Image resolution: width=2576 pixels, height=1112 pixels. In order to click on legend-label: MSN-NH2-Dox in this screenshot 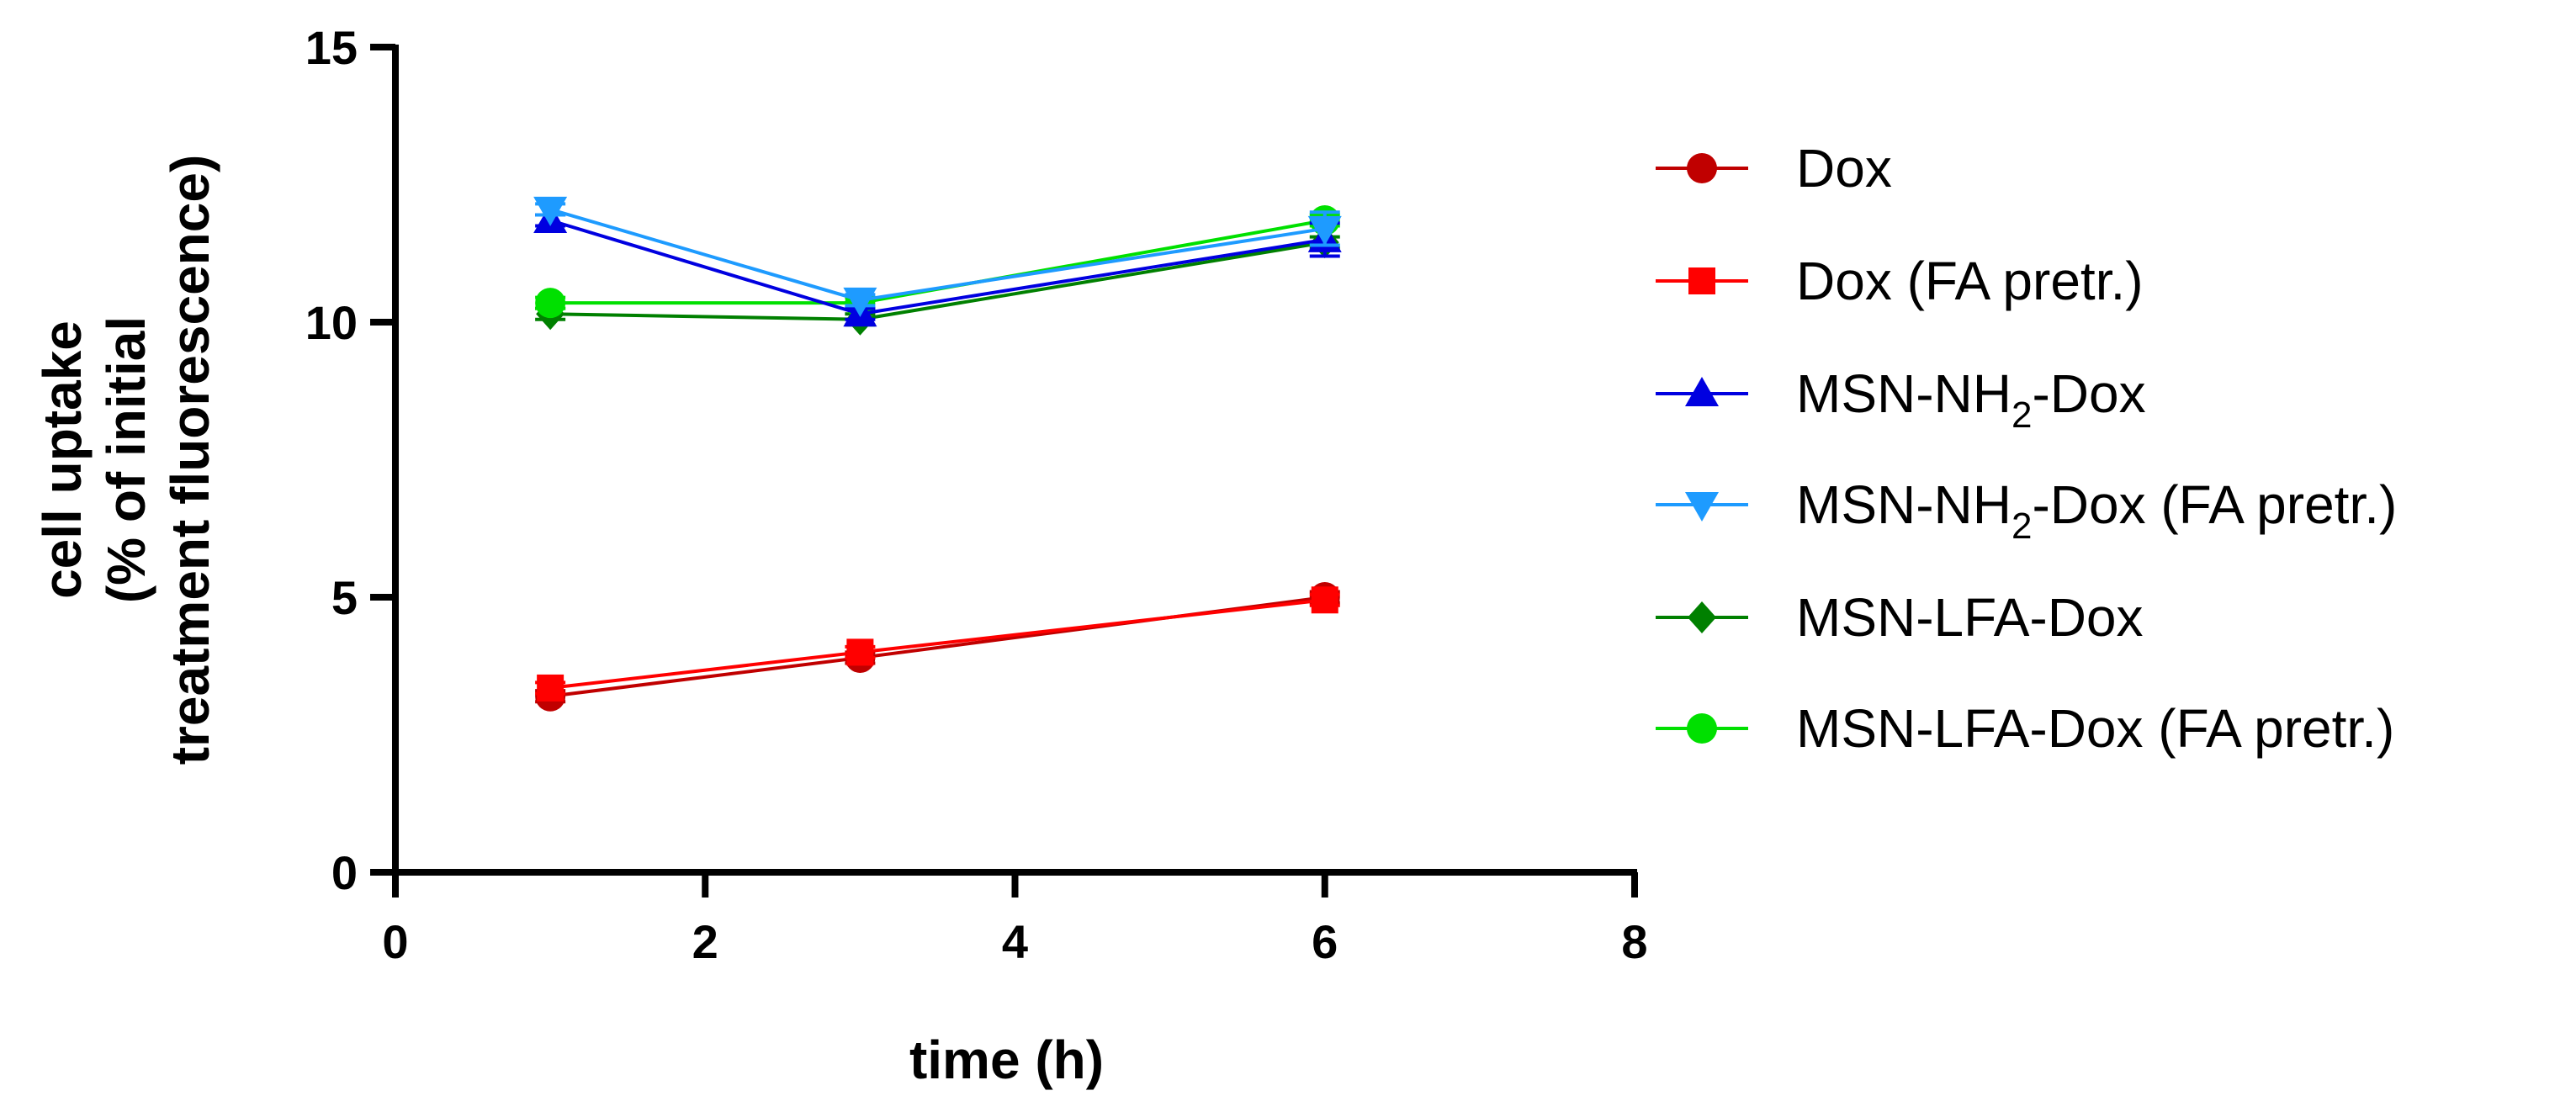, I will do `click(1971, 399)`.